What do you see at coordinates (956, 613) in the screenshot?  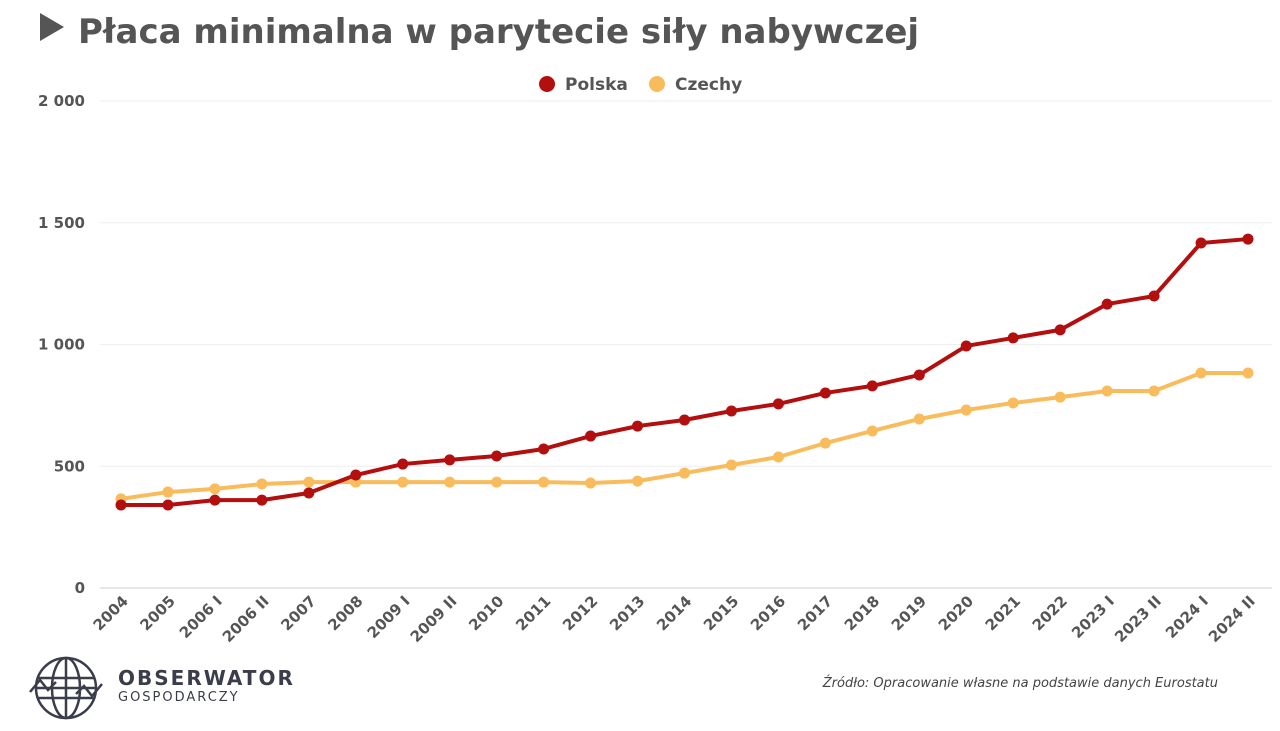 I see `x-tick-label: 2020` at bounding box center [956, 613].